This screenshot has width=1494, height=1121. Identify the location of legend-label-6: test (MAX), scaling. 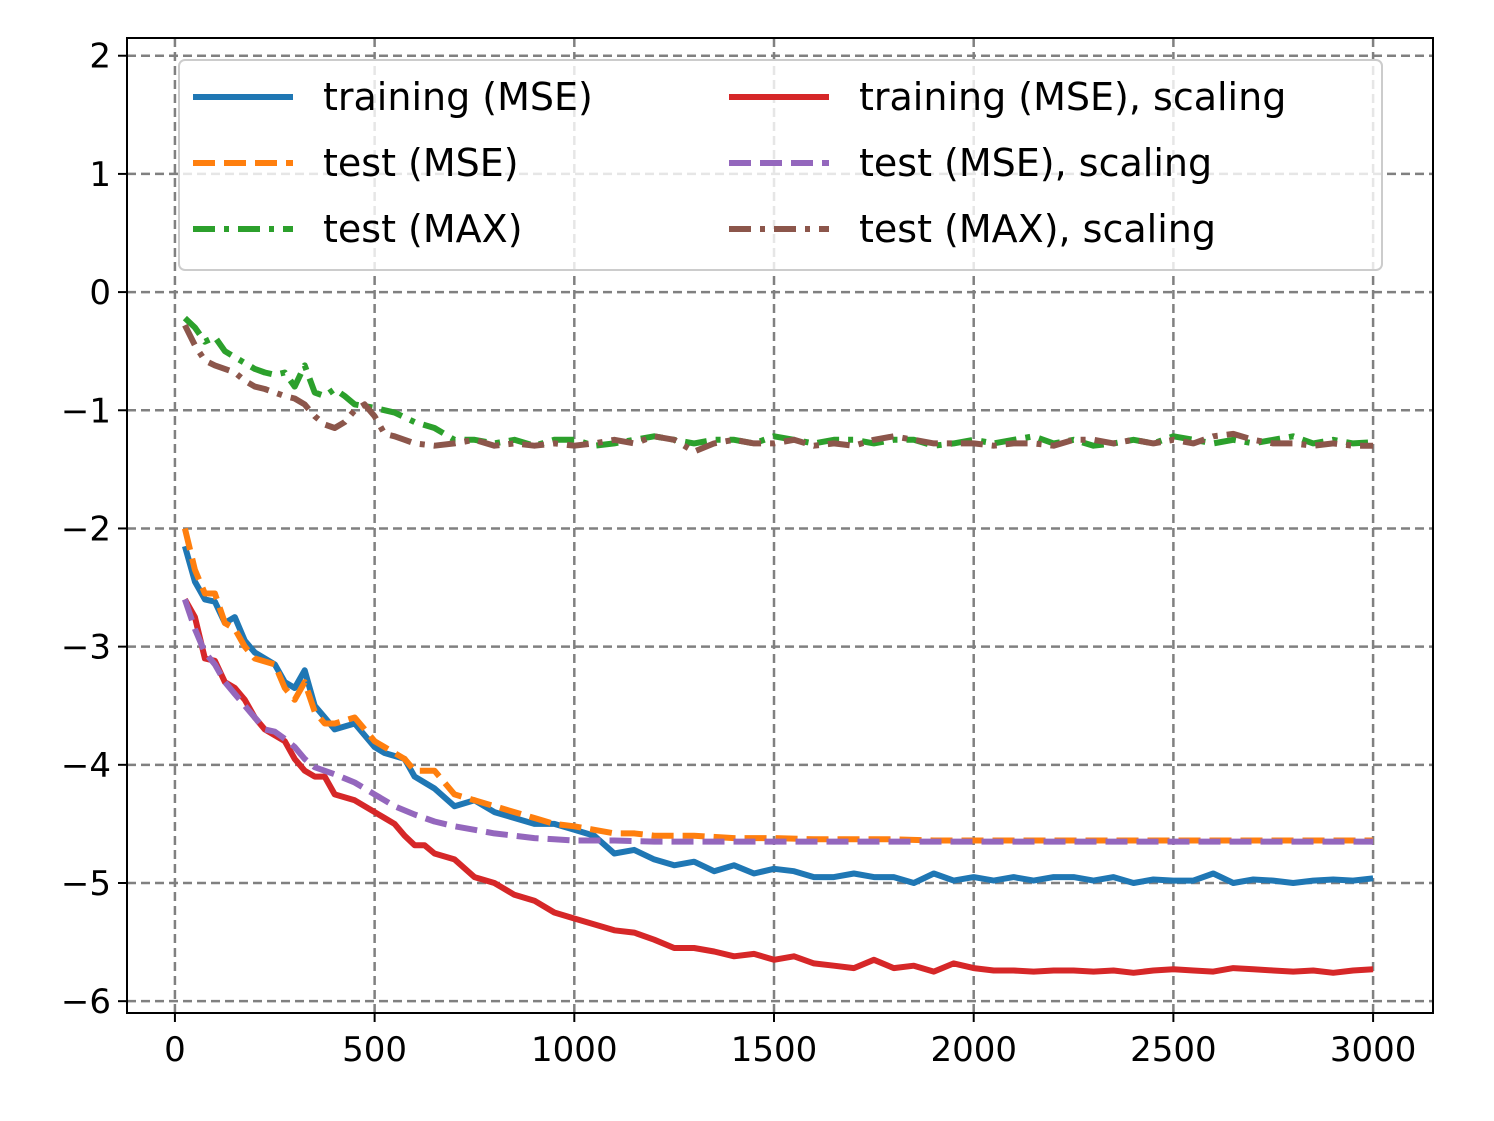
(1037, 229).